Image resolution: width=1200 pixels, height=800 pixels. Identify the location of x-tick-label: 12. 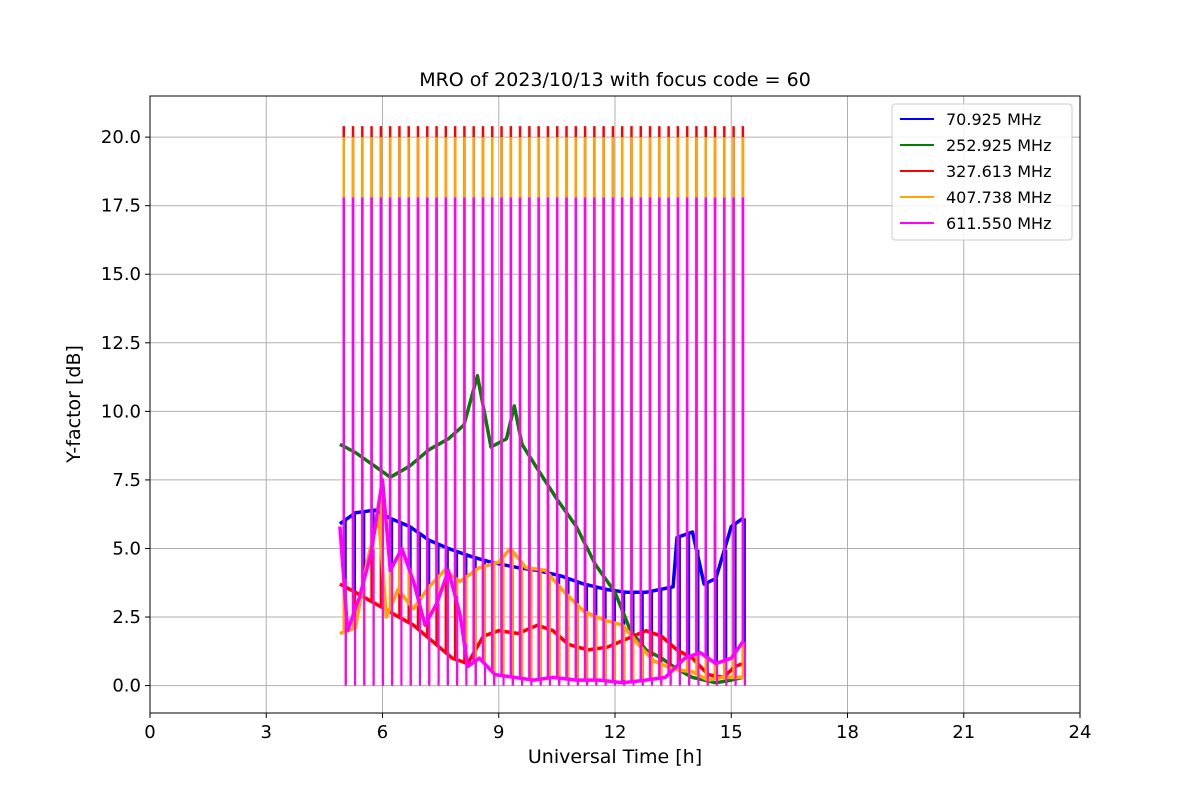
(615, 732).